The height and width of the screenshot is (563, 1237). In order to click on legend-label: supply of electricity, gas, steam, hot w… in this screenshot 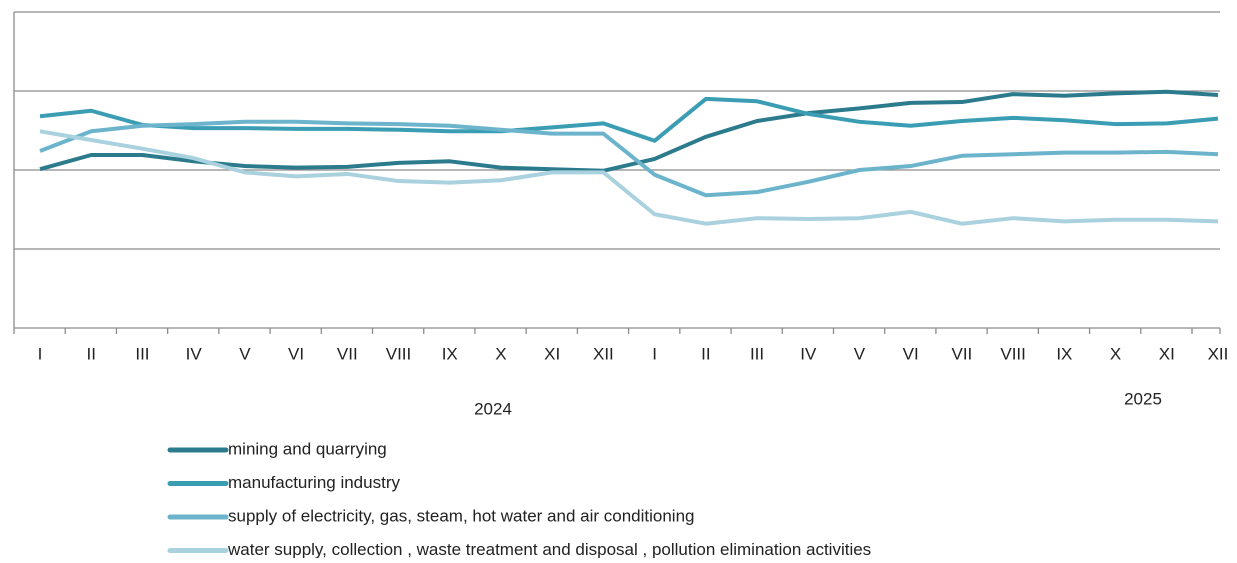, I will do `click(461, 515)`.